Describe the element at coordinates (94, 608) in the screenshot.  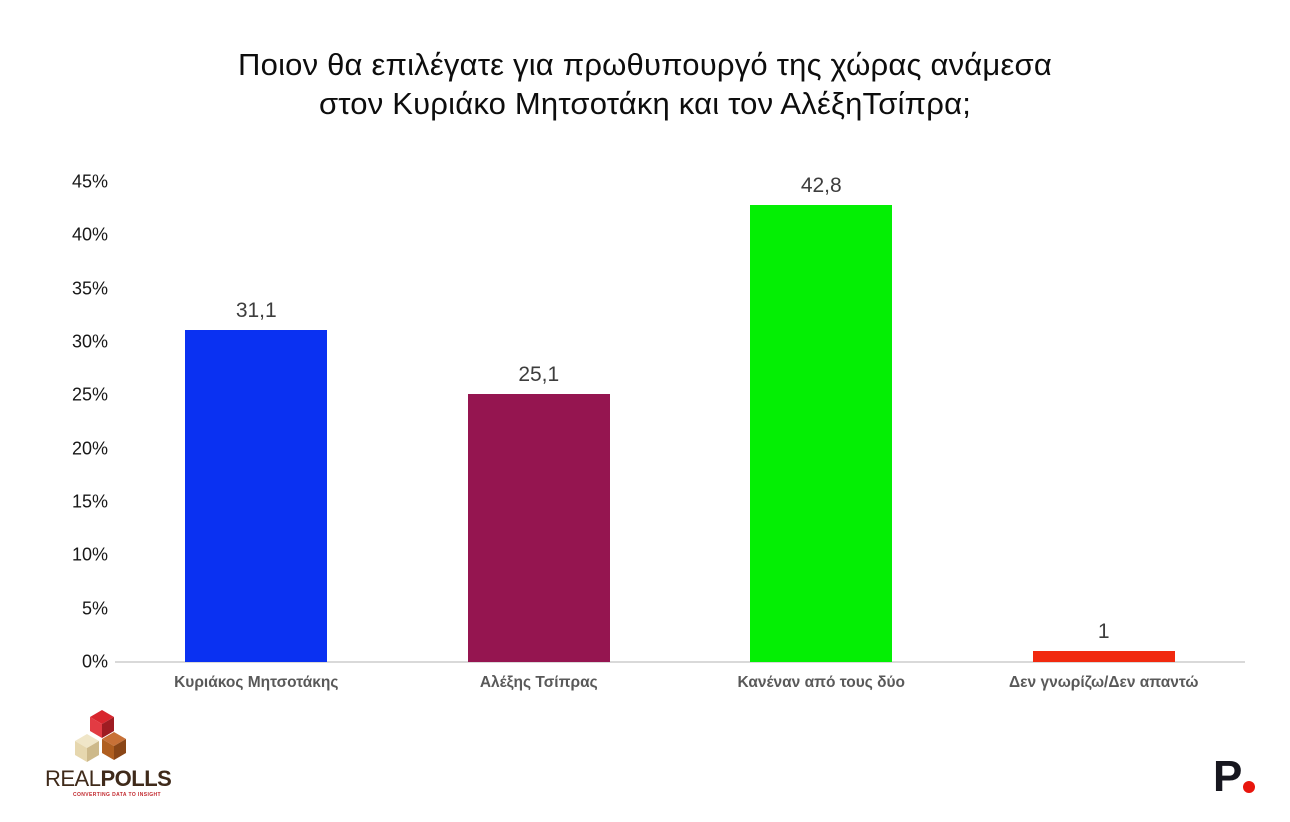
I see `y-axis-tick-label: 5%` at that location.